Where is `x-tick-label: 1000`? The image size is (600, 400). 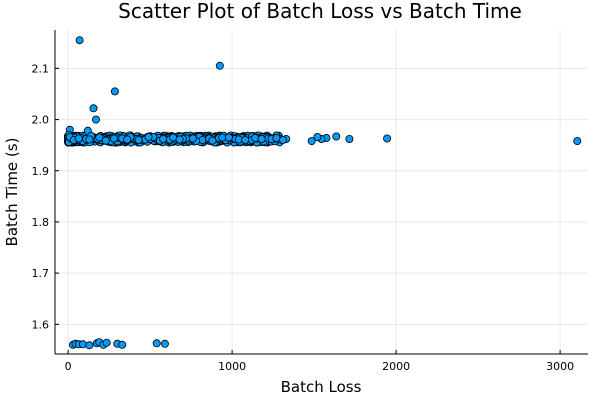 x-tick-label: 1000 is located at coordinates (232, 366).